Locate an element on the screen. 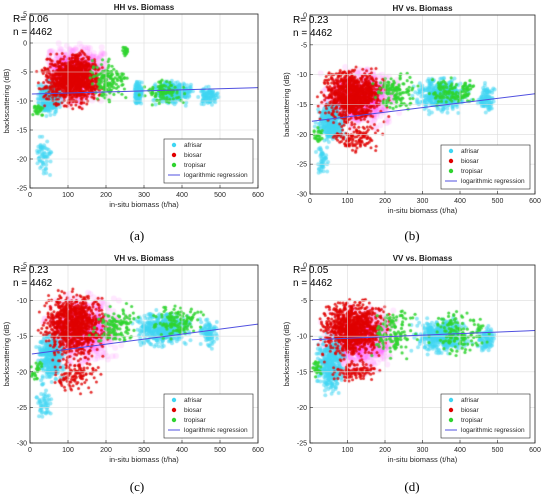 The image size is (550, 501). caption-a: (a) is located at coordinates (137, 235).